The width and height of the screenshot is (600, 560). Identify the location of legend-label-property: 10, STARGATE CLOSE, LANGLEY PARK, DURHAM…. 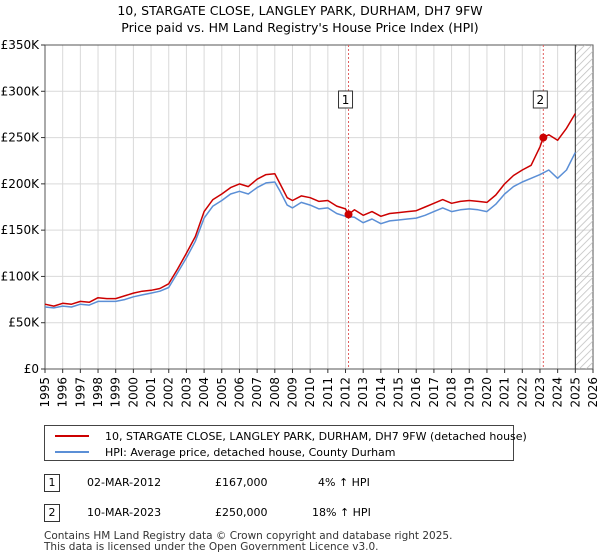
(316, 436).